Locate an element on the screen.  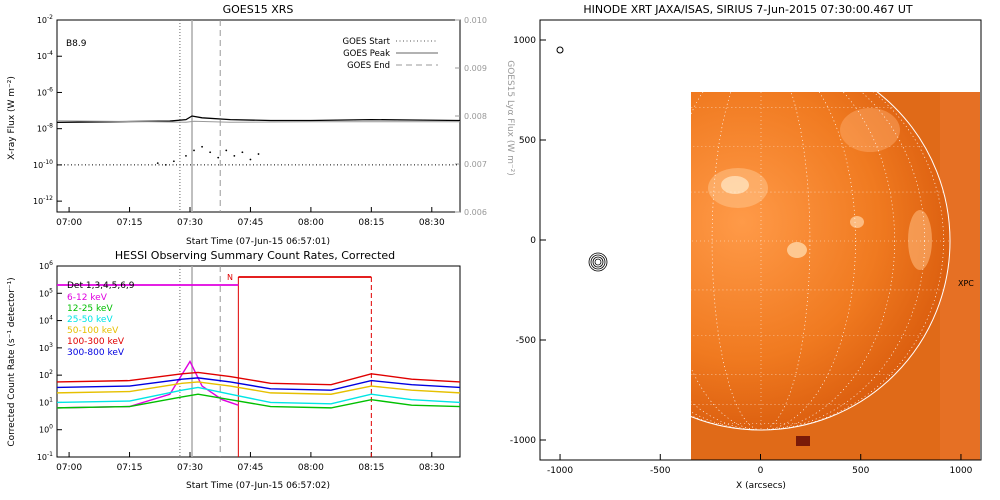
dark-block is located at coordinates (803, 441).